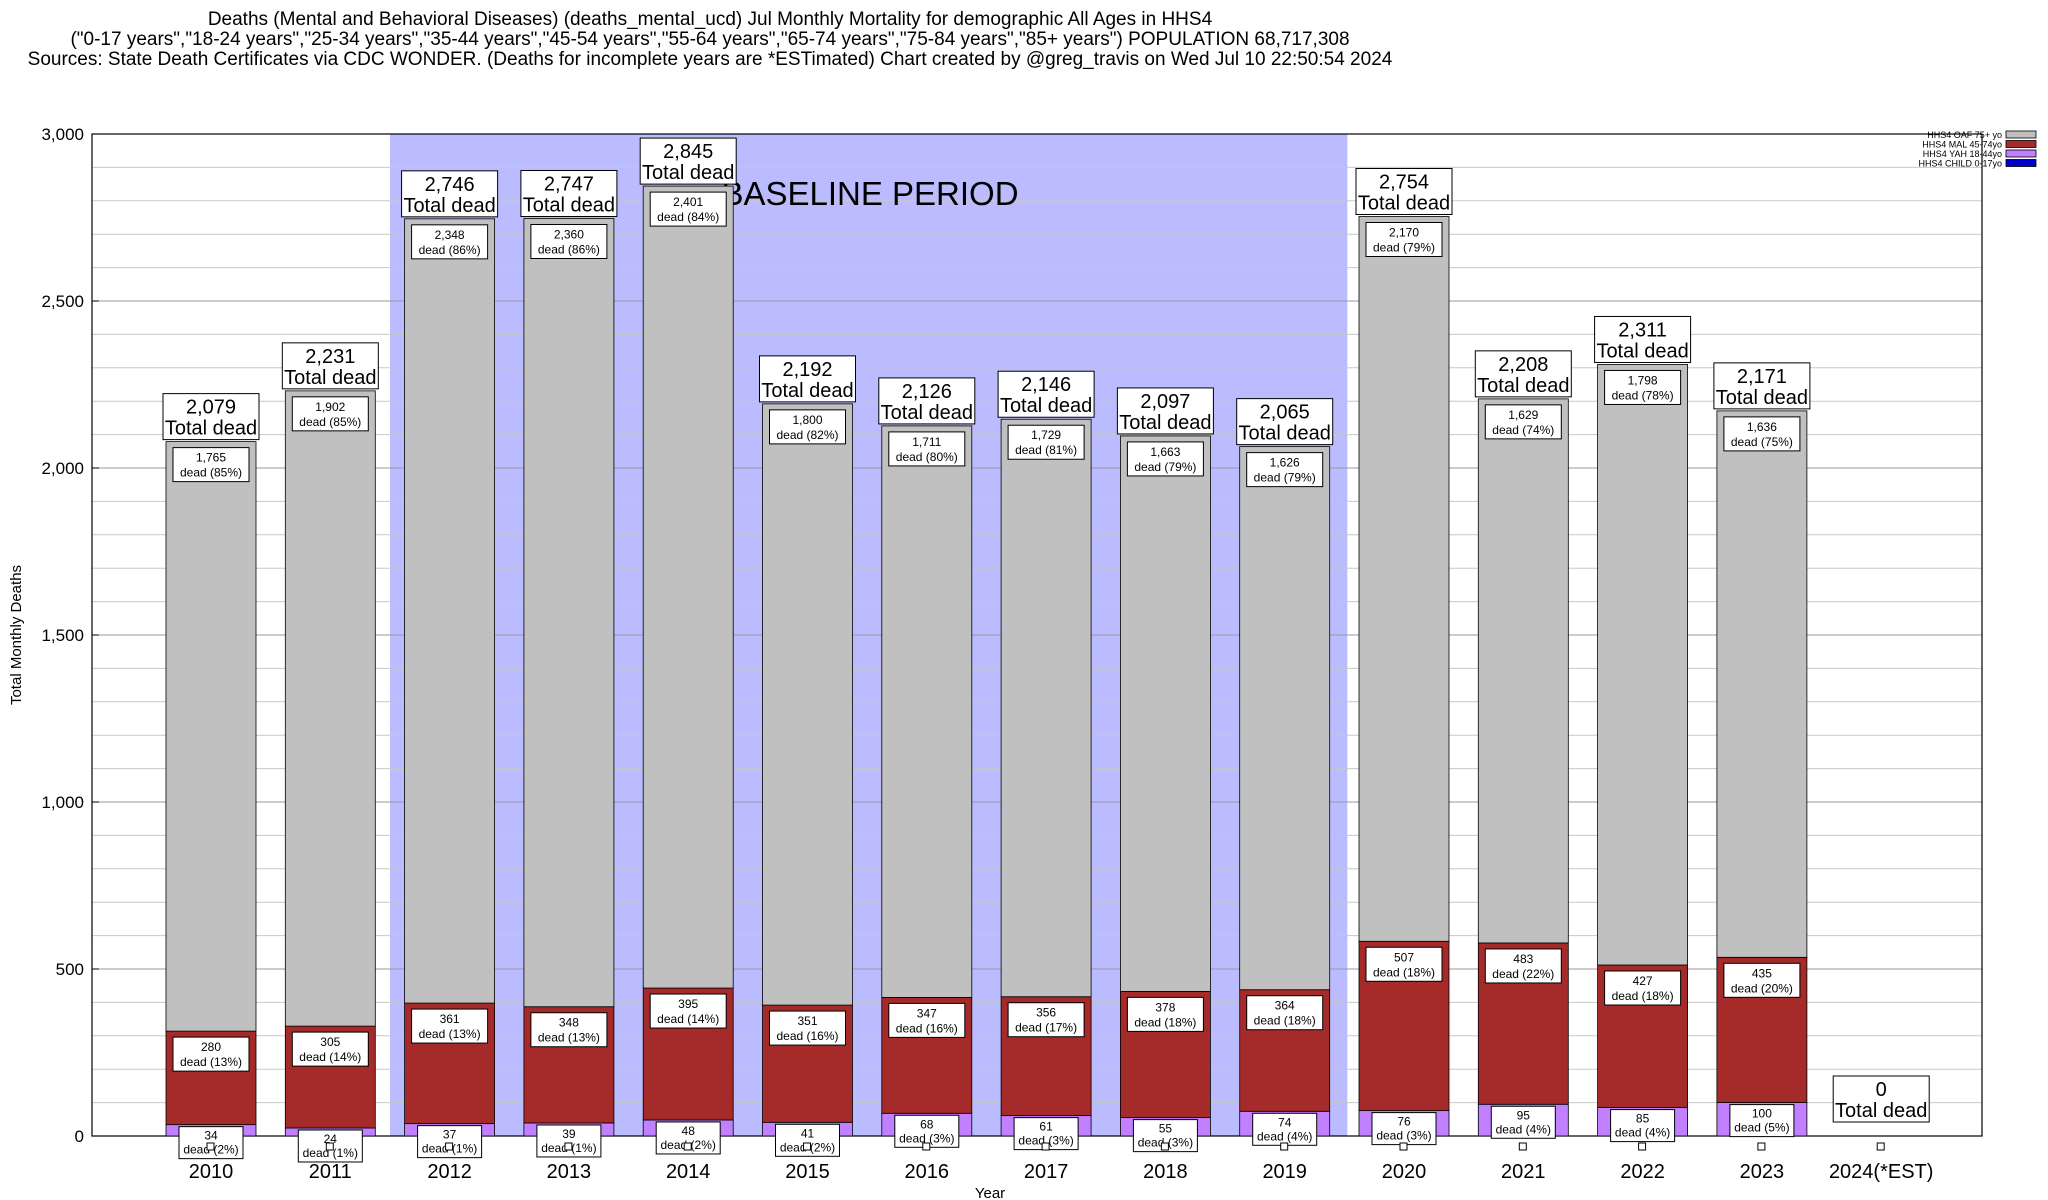 Image resolution: width=2048 pixels, height=1200 pixels. I want to click on oaf-pct-label: dead (82%), so click(807, 435).